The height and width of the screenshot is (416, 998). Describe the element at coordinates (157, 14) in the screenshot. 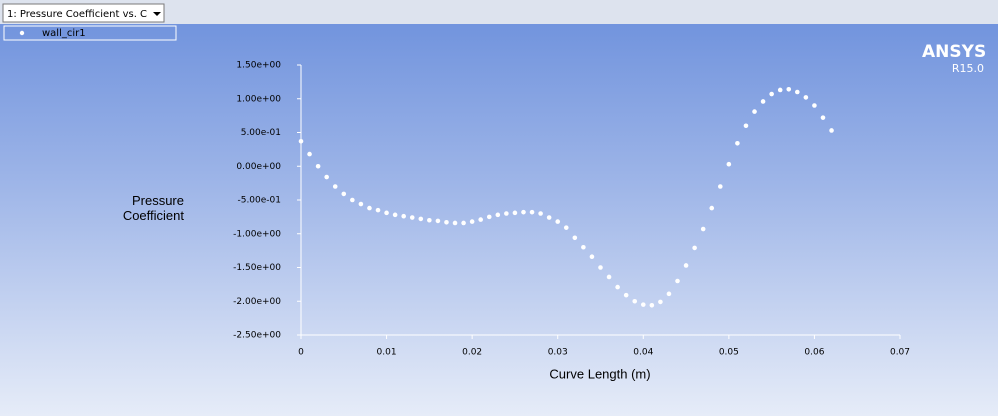

I see `dropdown-arrow` at that location.